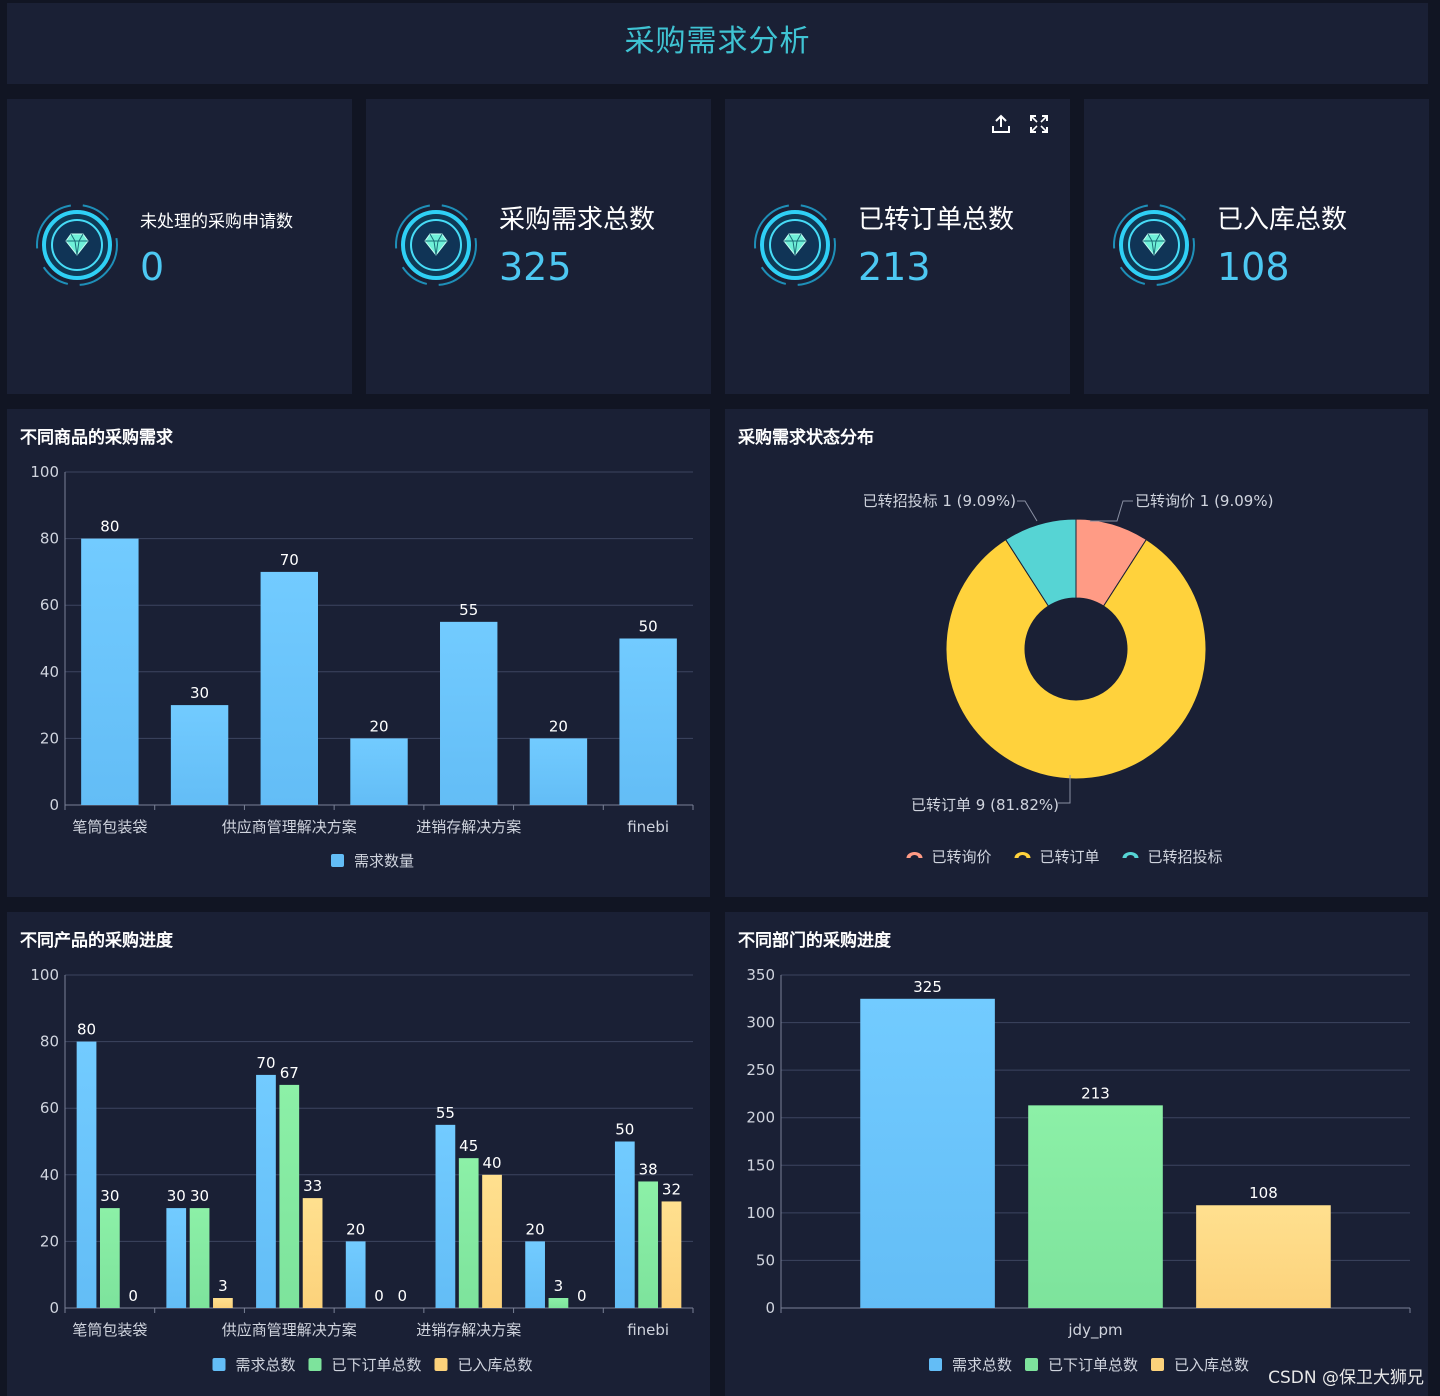 The height and width of the screenshot is (1396, 1440). What do you see at coordinates (985, 805) in the screenshot?
I see `slice-label: 已转订单 9 (81.82%)` at bounding box center [985, 805].